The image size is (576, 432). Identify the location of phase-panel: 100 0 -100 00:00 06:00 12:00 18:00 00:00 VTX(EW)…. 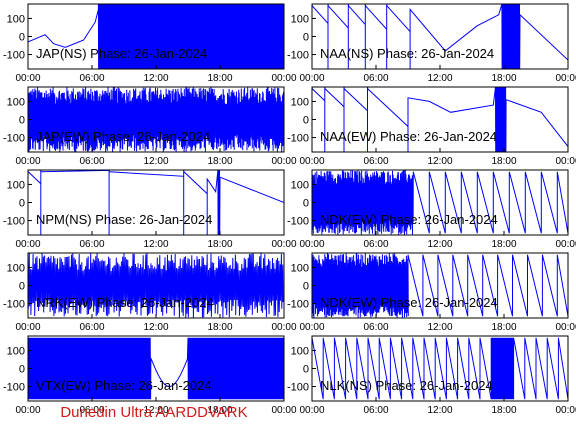
(150, 375).